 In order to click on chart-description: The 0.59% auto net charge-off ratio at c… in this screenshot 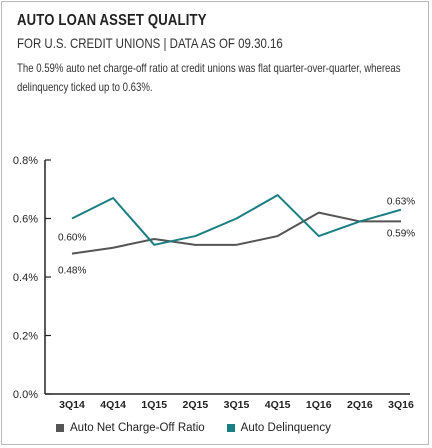, I will do `click(209, 77)`.